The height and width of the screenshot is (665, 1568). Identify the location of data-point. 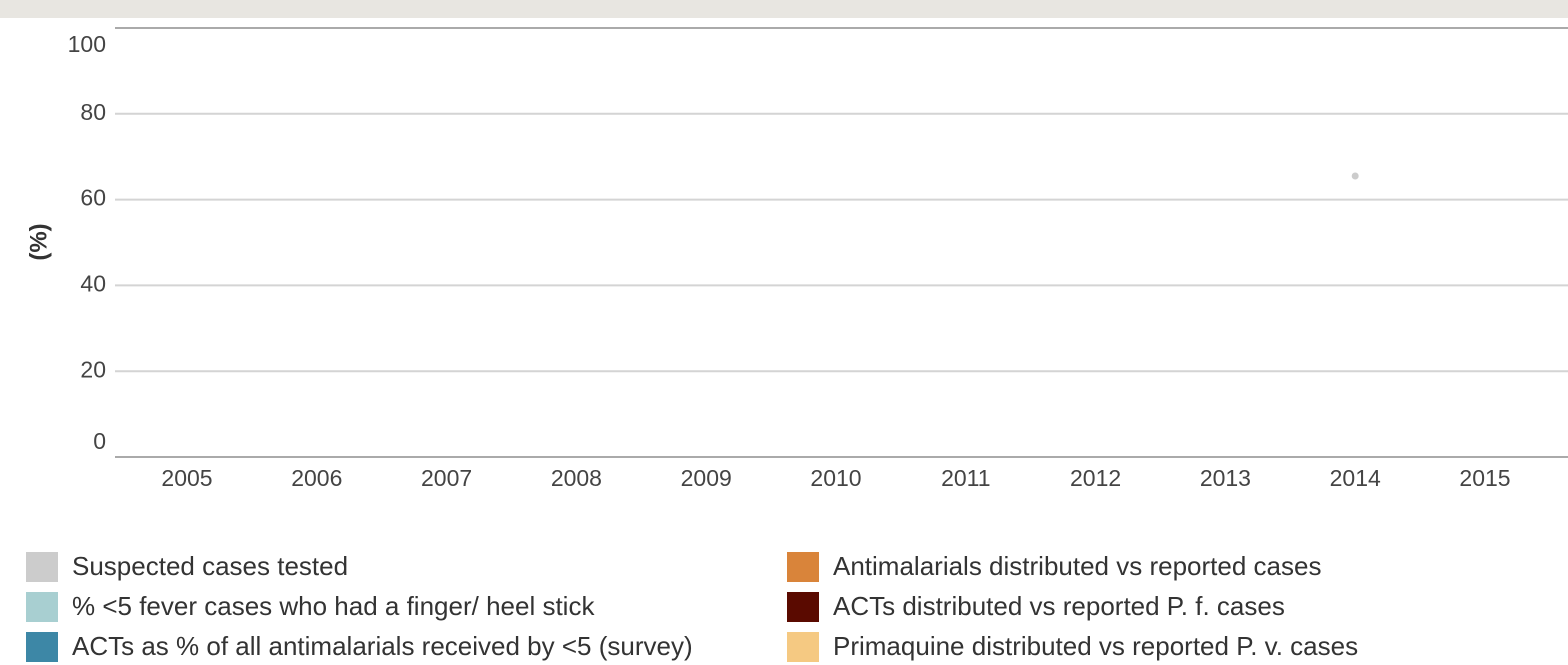
(1355, 176).